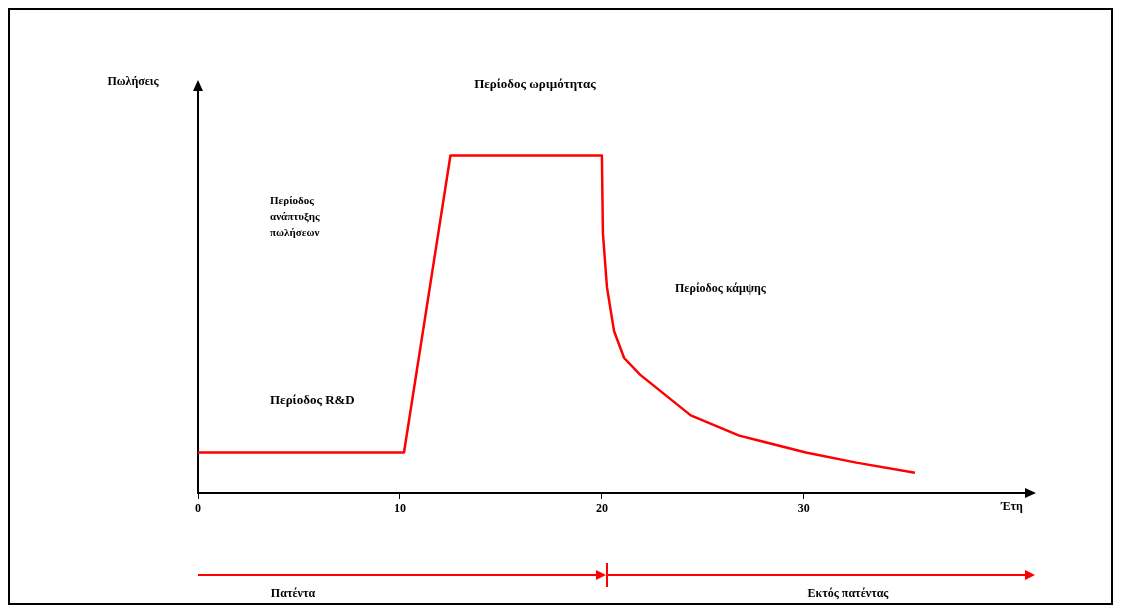  I want to click on x-tick-label: 20, so click(601, 508).